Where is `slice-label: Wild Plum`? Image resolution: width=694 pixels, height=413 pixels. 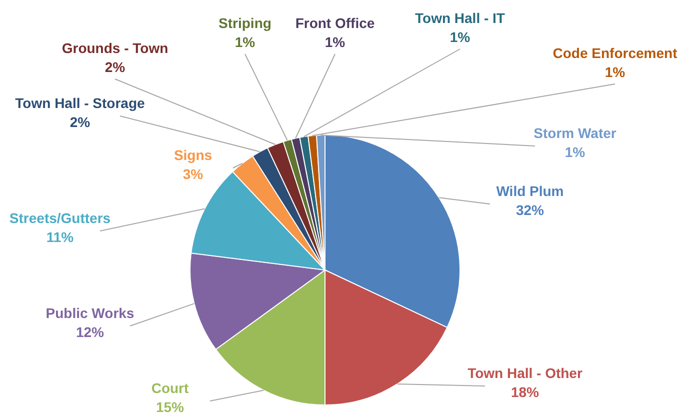
slice-label: Wild Plum is located at coordinates (530, 191).